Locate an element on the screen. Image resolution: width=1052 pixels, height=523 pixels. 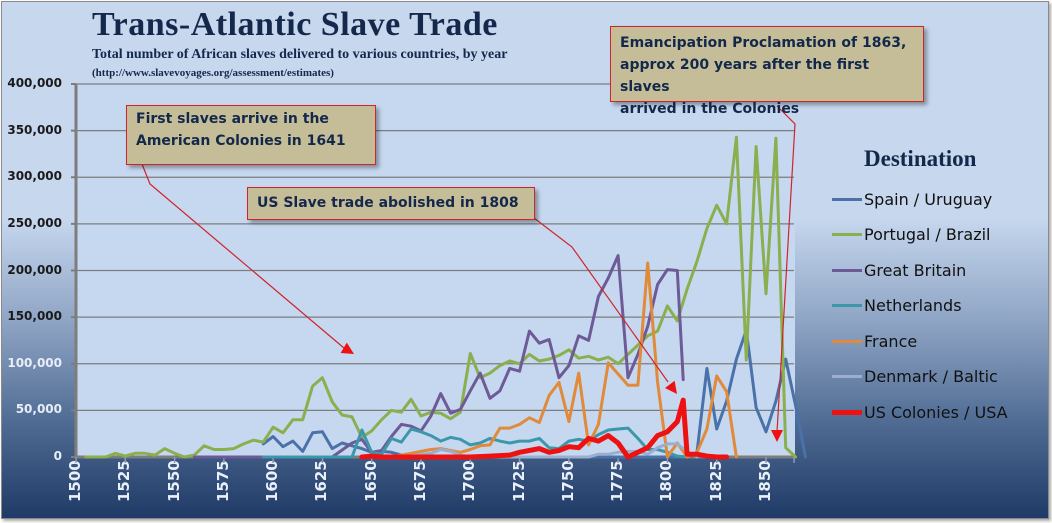
legend-title: Destination is located at coordinates (920, 158).